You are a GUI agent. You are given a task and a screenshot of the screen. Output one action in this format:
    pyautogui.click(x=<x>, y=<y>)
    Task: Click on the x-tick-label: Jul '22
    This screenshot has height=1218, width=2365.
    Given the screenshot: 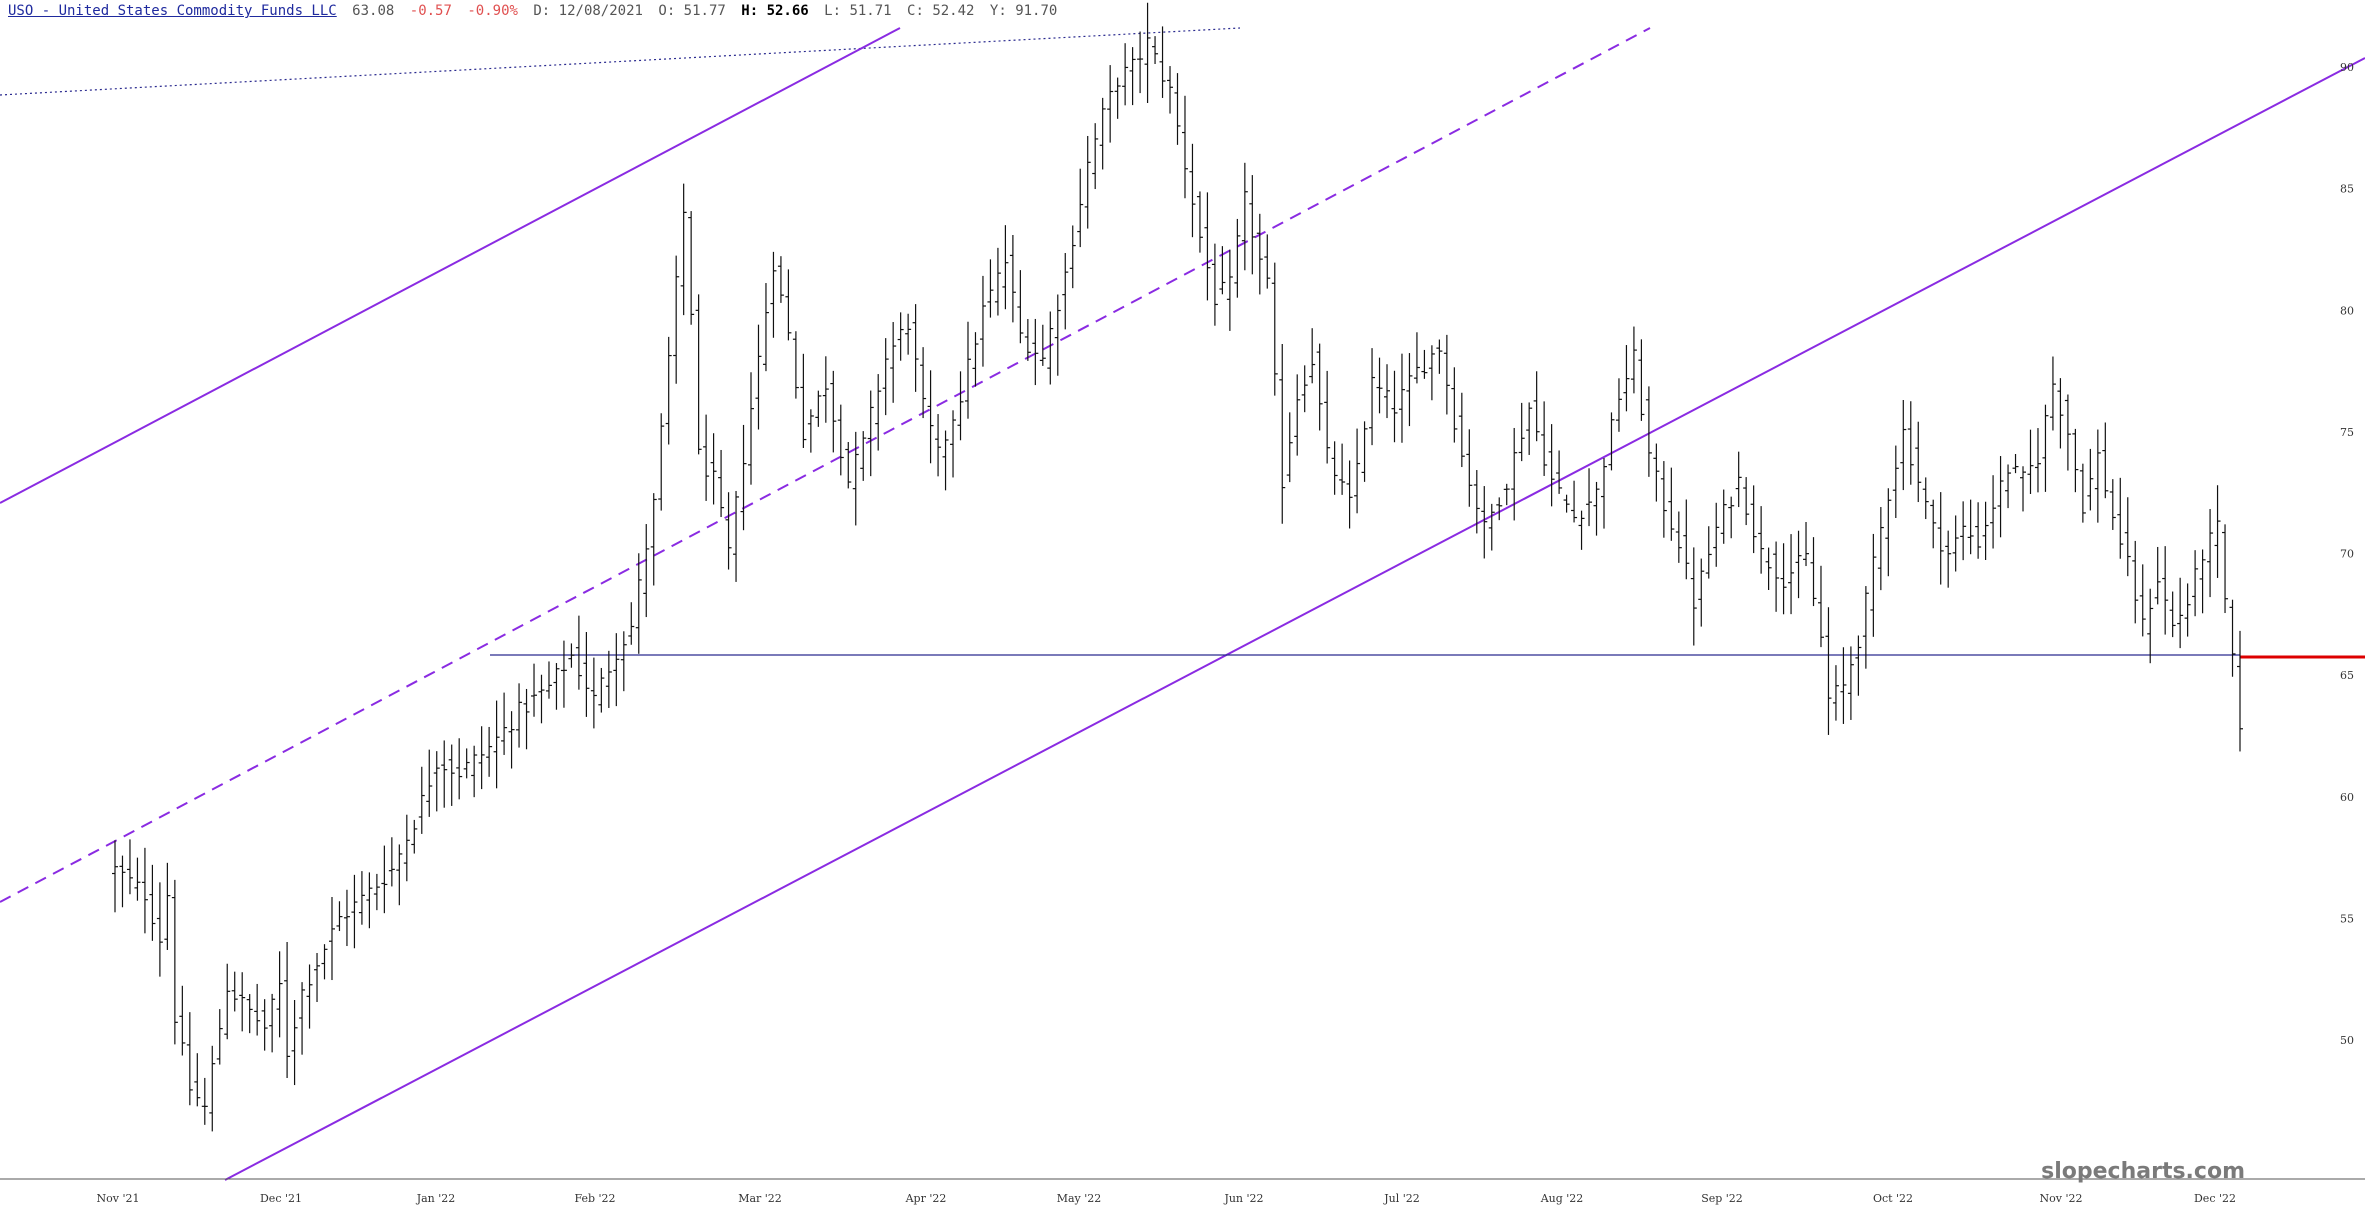 What is the action you would take?
    pyautogui.click(x=1401, y=1198)
    